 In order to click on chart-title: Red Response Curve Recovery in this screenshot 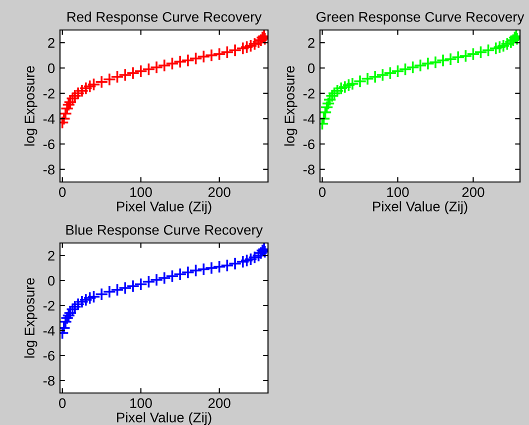, I will do `click(164, 18)`.